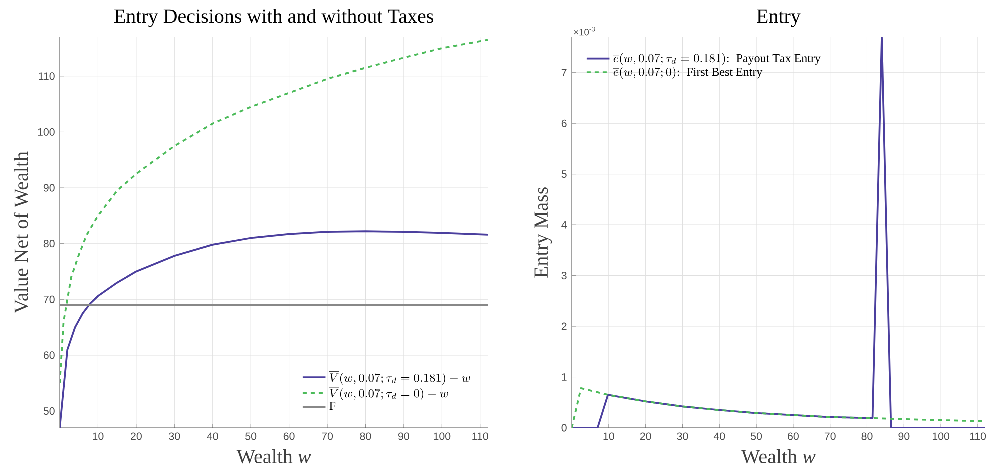 Image resolution: width=998 pixels, height=472 pixels. I want to click on y-tick-label: 90, so click(49, 188).